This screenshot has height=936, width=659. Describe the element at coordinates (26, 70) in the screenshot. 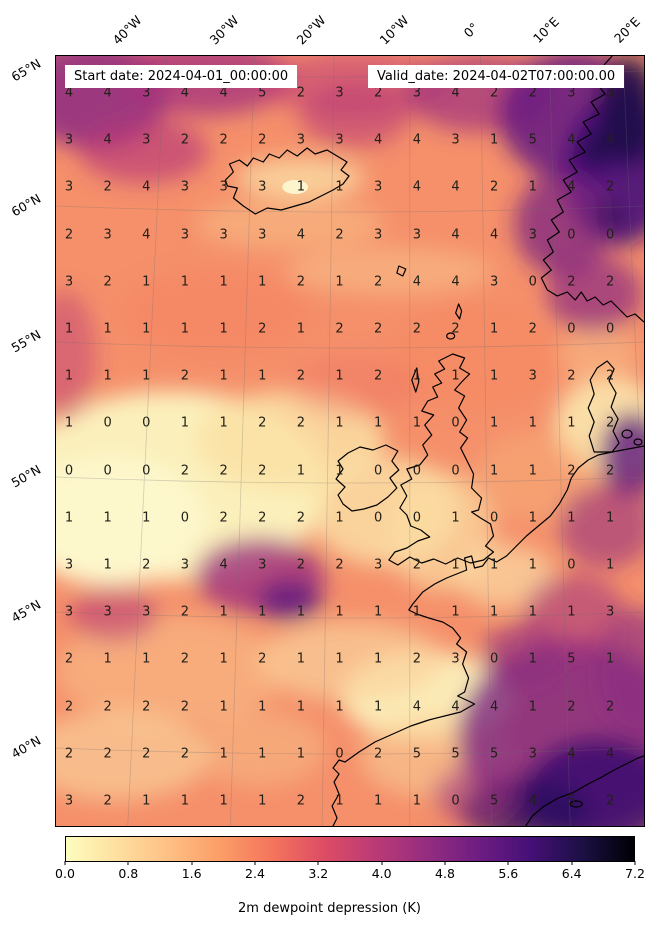

I see `lat-tick-label: 65°N` at that location.